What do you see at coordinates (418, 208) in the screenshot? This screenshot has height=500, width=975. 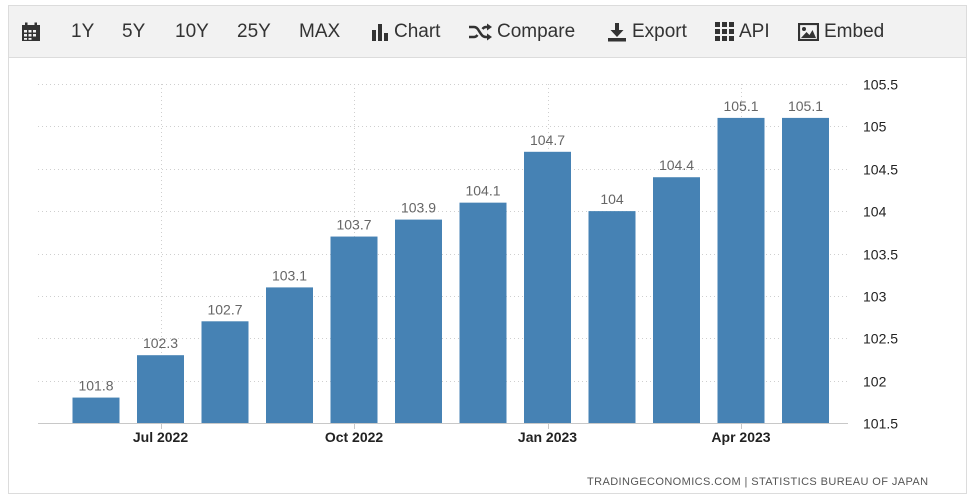 I see `data-label: 103.9` at bounding box center [418, 208].